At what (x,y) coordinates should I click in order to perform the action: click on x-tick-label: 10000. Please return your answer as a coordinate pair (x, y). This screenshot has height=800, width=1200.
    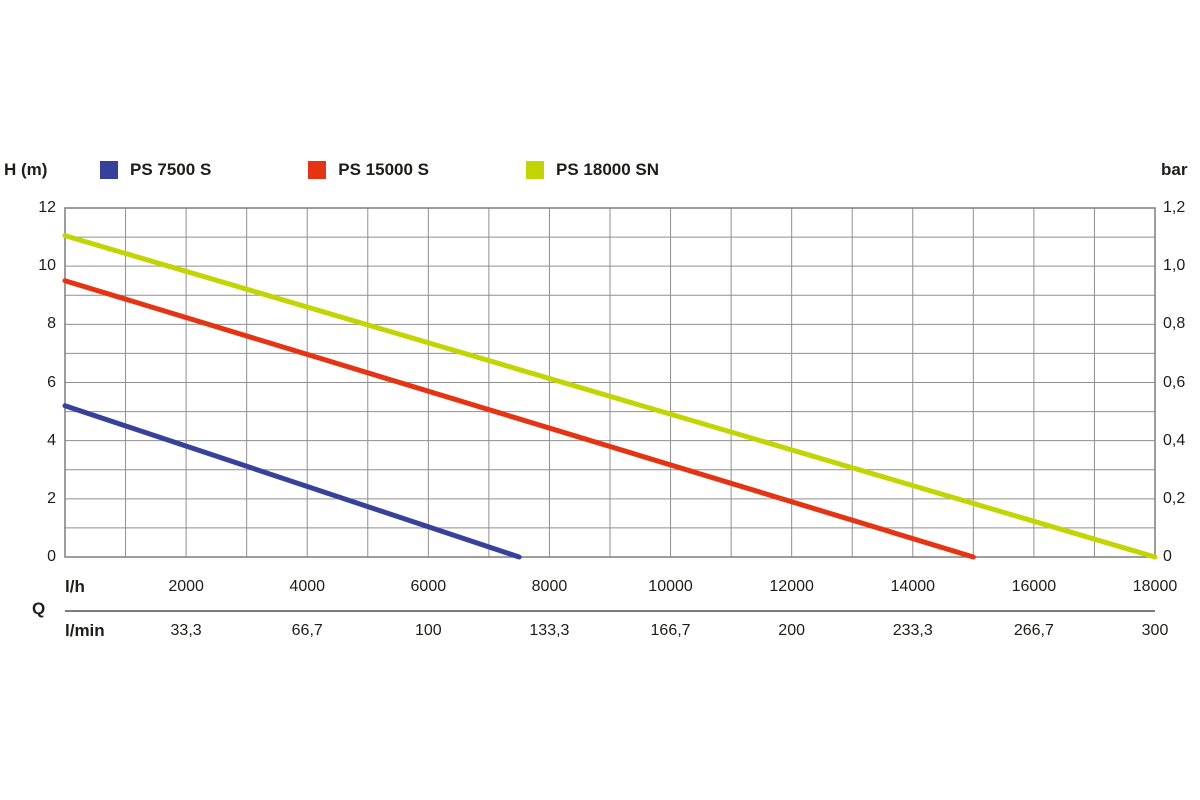
    Looking at the image, I should click on (670, 586).